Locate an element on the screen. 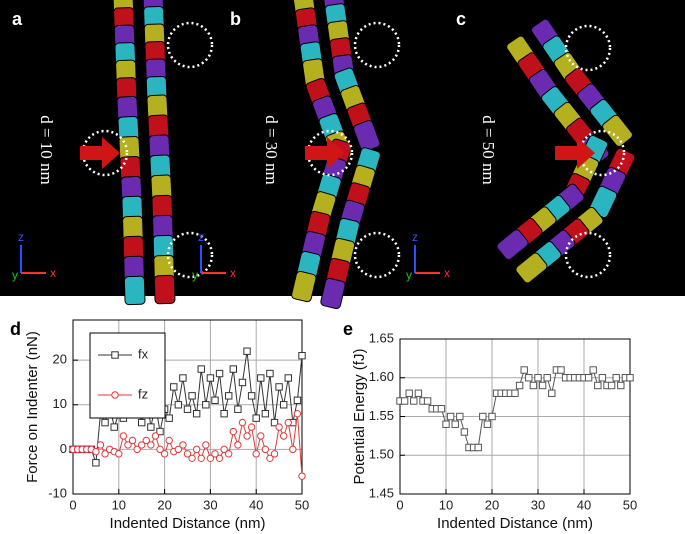  y-axis-label: Potential Energy (fJ) is located at coordinates (359, 417).